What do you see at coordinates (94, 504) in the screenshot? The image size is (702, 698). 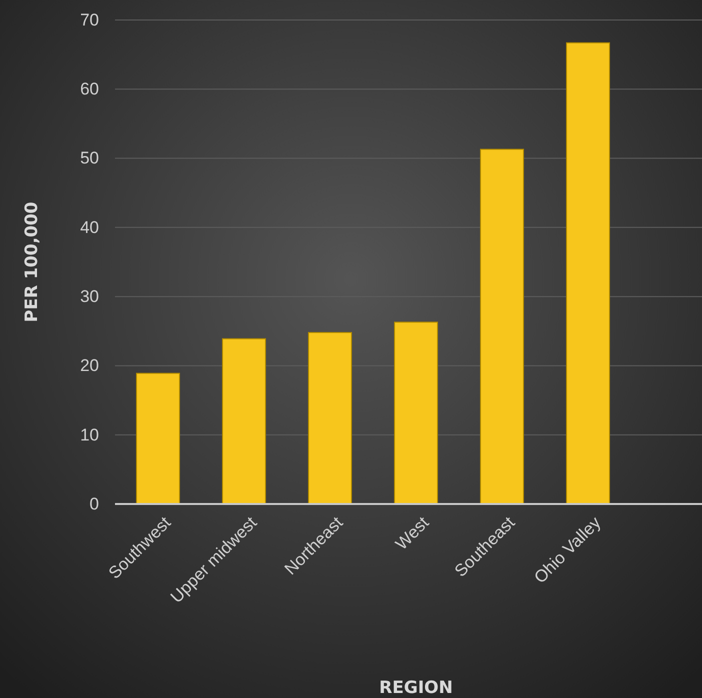 I see `y-tick-label: 0` at bounding box center [94, 504].